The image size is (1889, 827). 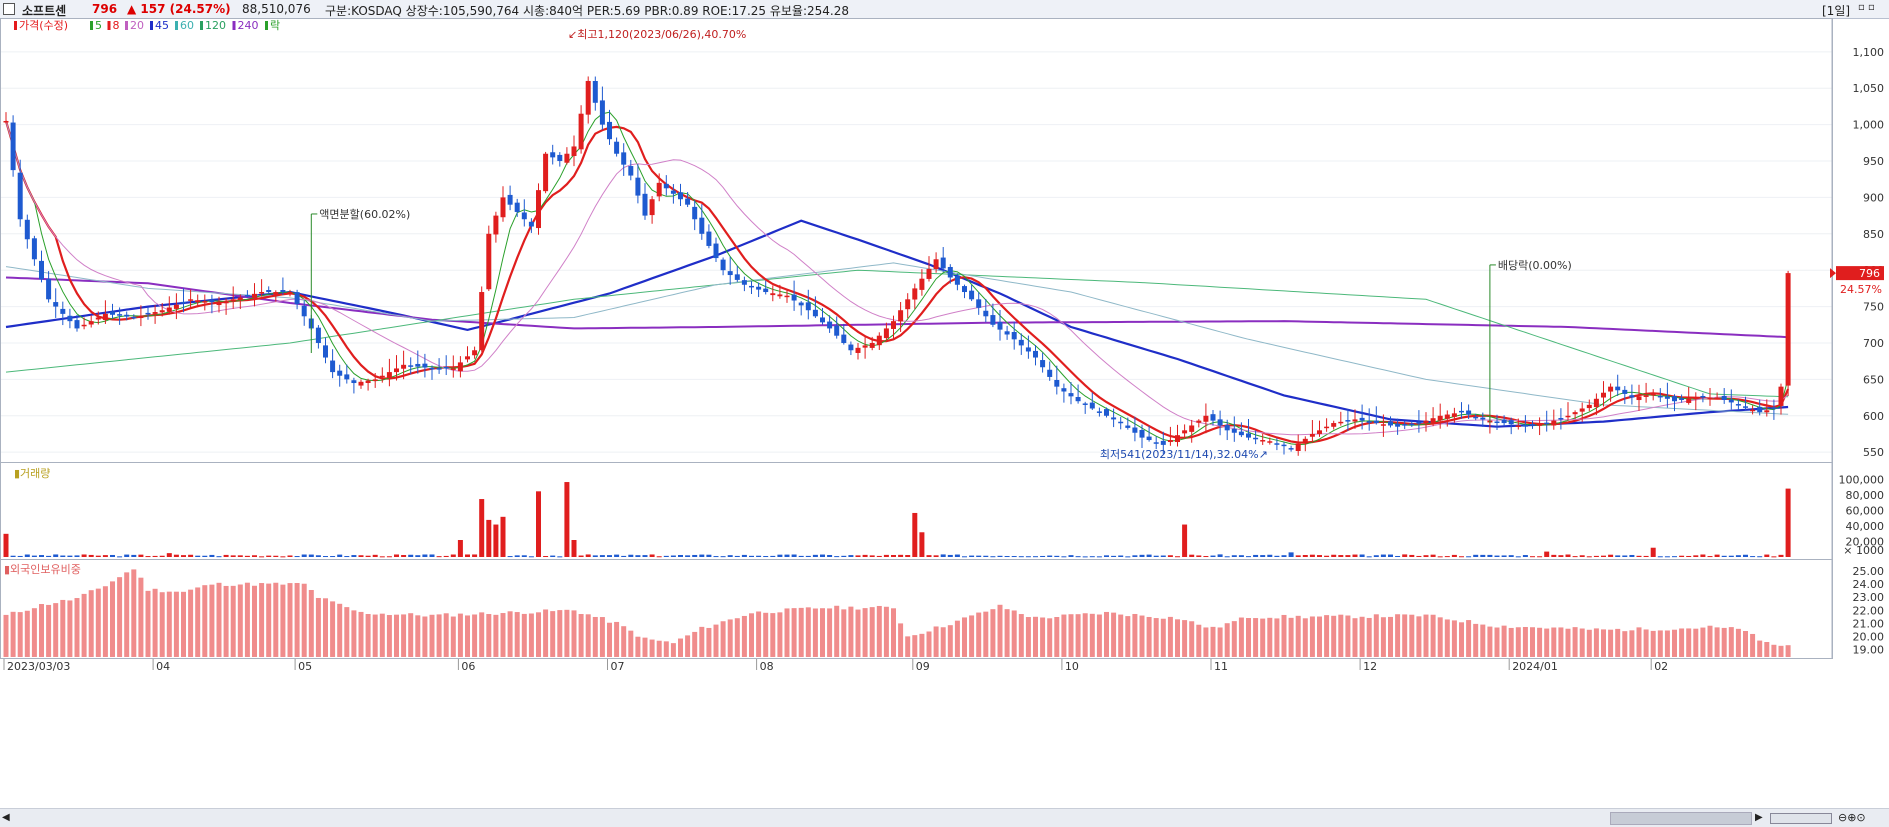 What do you see at coordinates (1873, 416) in the screenshot?
I see `price-tick-label: 600` at bounding box center [1873, 416].